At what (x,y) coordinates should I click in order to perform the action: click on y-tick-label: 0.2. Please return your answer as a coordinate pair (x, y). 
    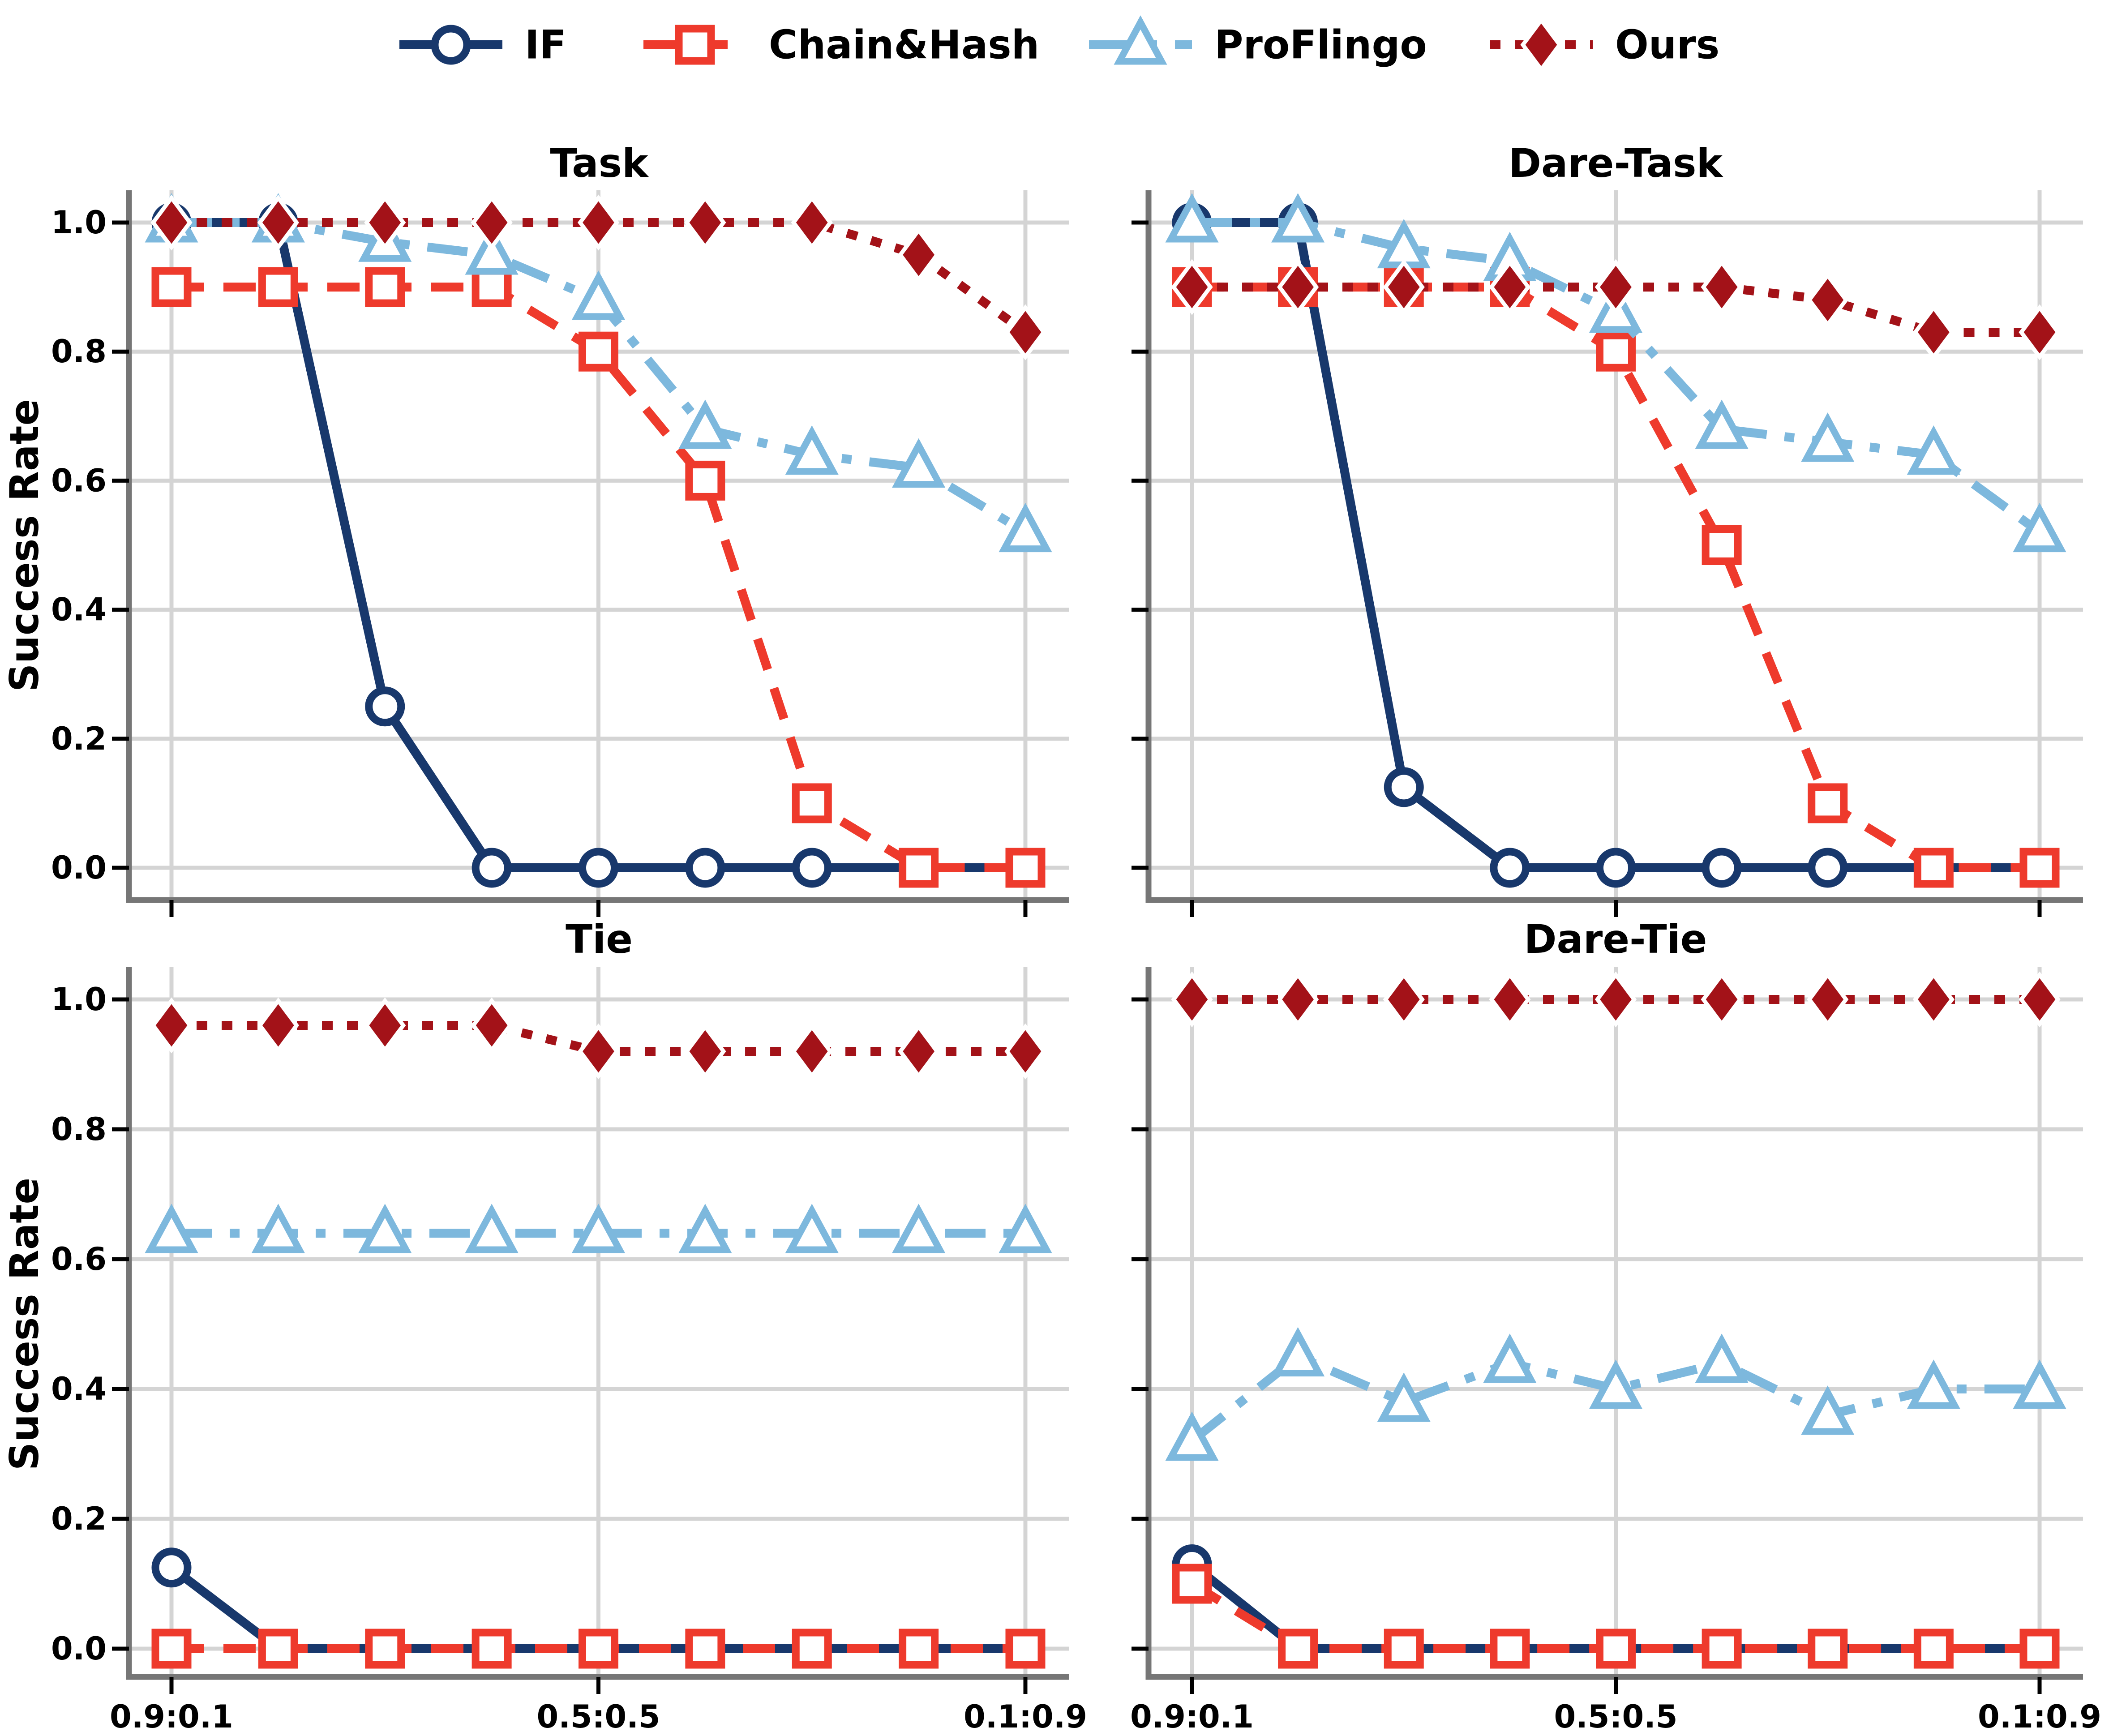
    Looking at the image, I should click on (79, 1518).